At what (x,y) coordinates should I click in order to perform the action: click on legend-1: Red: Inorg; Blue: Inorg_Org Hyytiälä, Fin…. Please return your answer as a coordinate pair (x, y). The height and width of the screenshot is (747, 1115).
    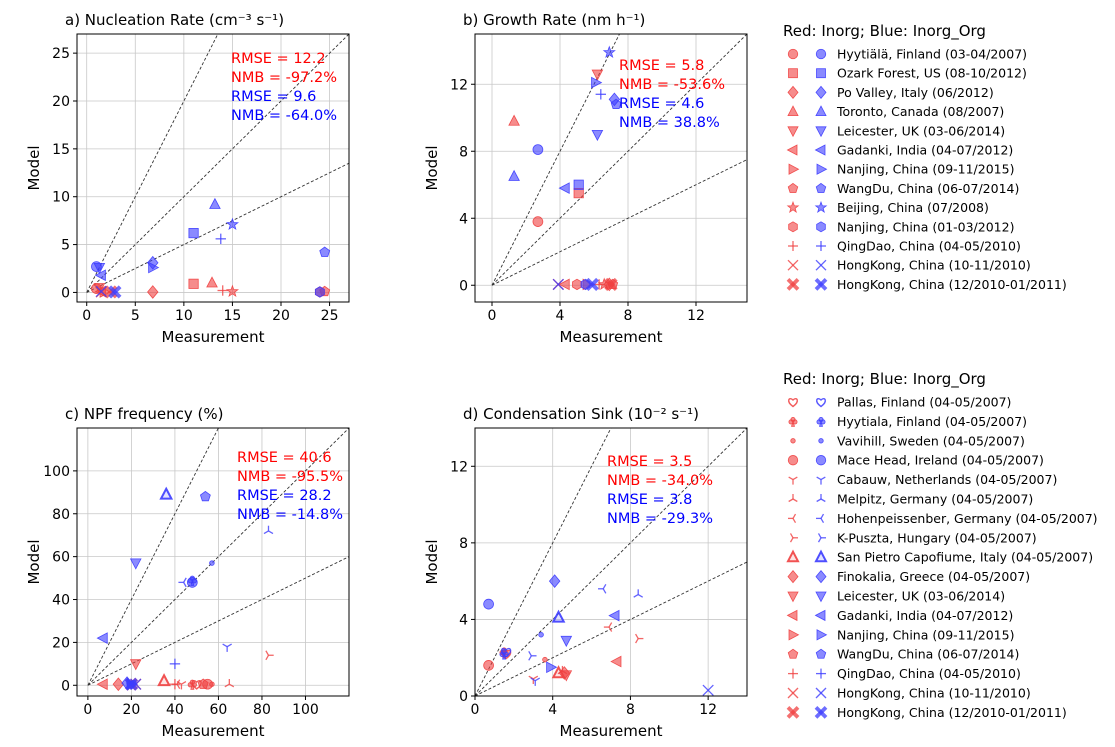
    Looking at the image, I should click on (925, 157).